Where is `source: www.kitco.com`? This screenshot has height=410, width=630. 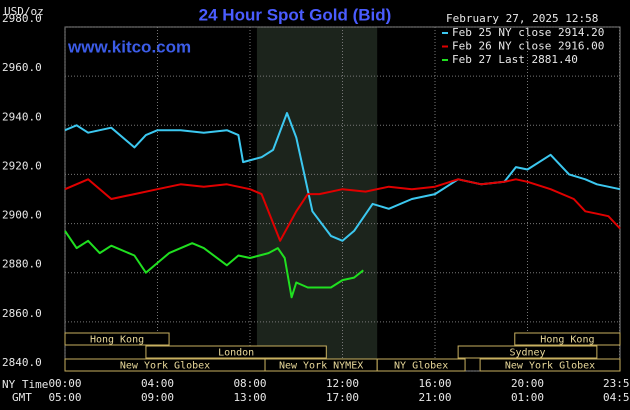
source: www.kitco.com is located at coordinates (129, 46).